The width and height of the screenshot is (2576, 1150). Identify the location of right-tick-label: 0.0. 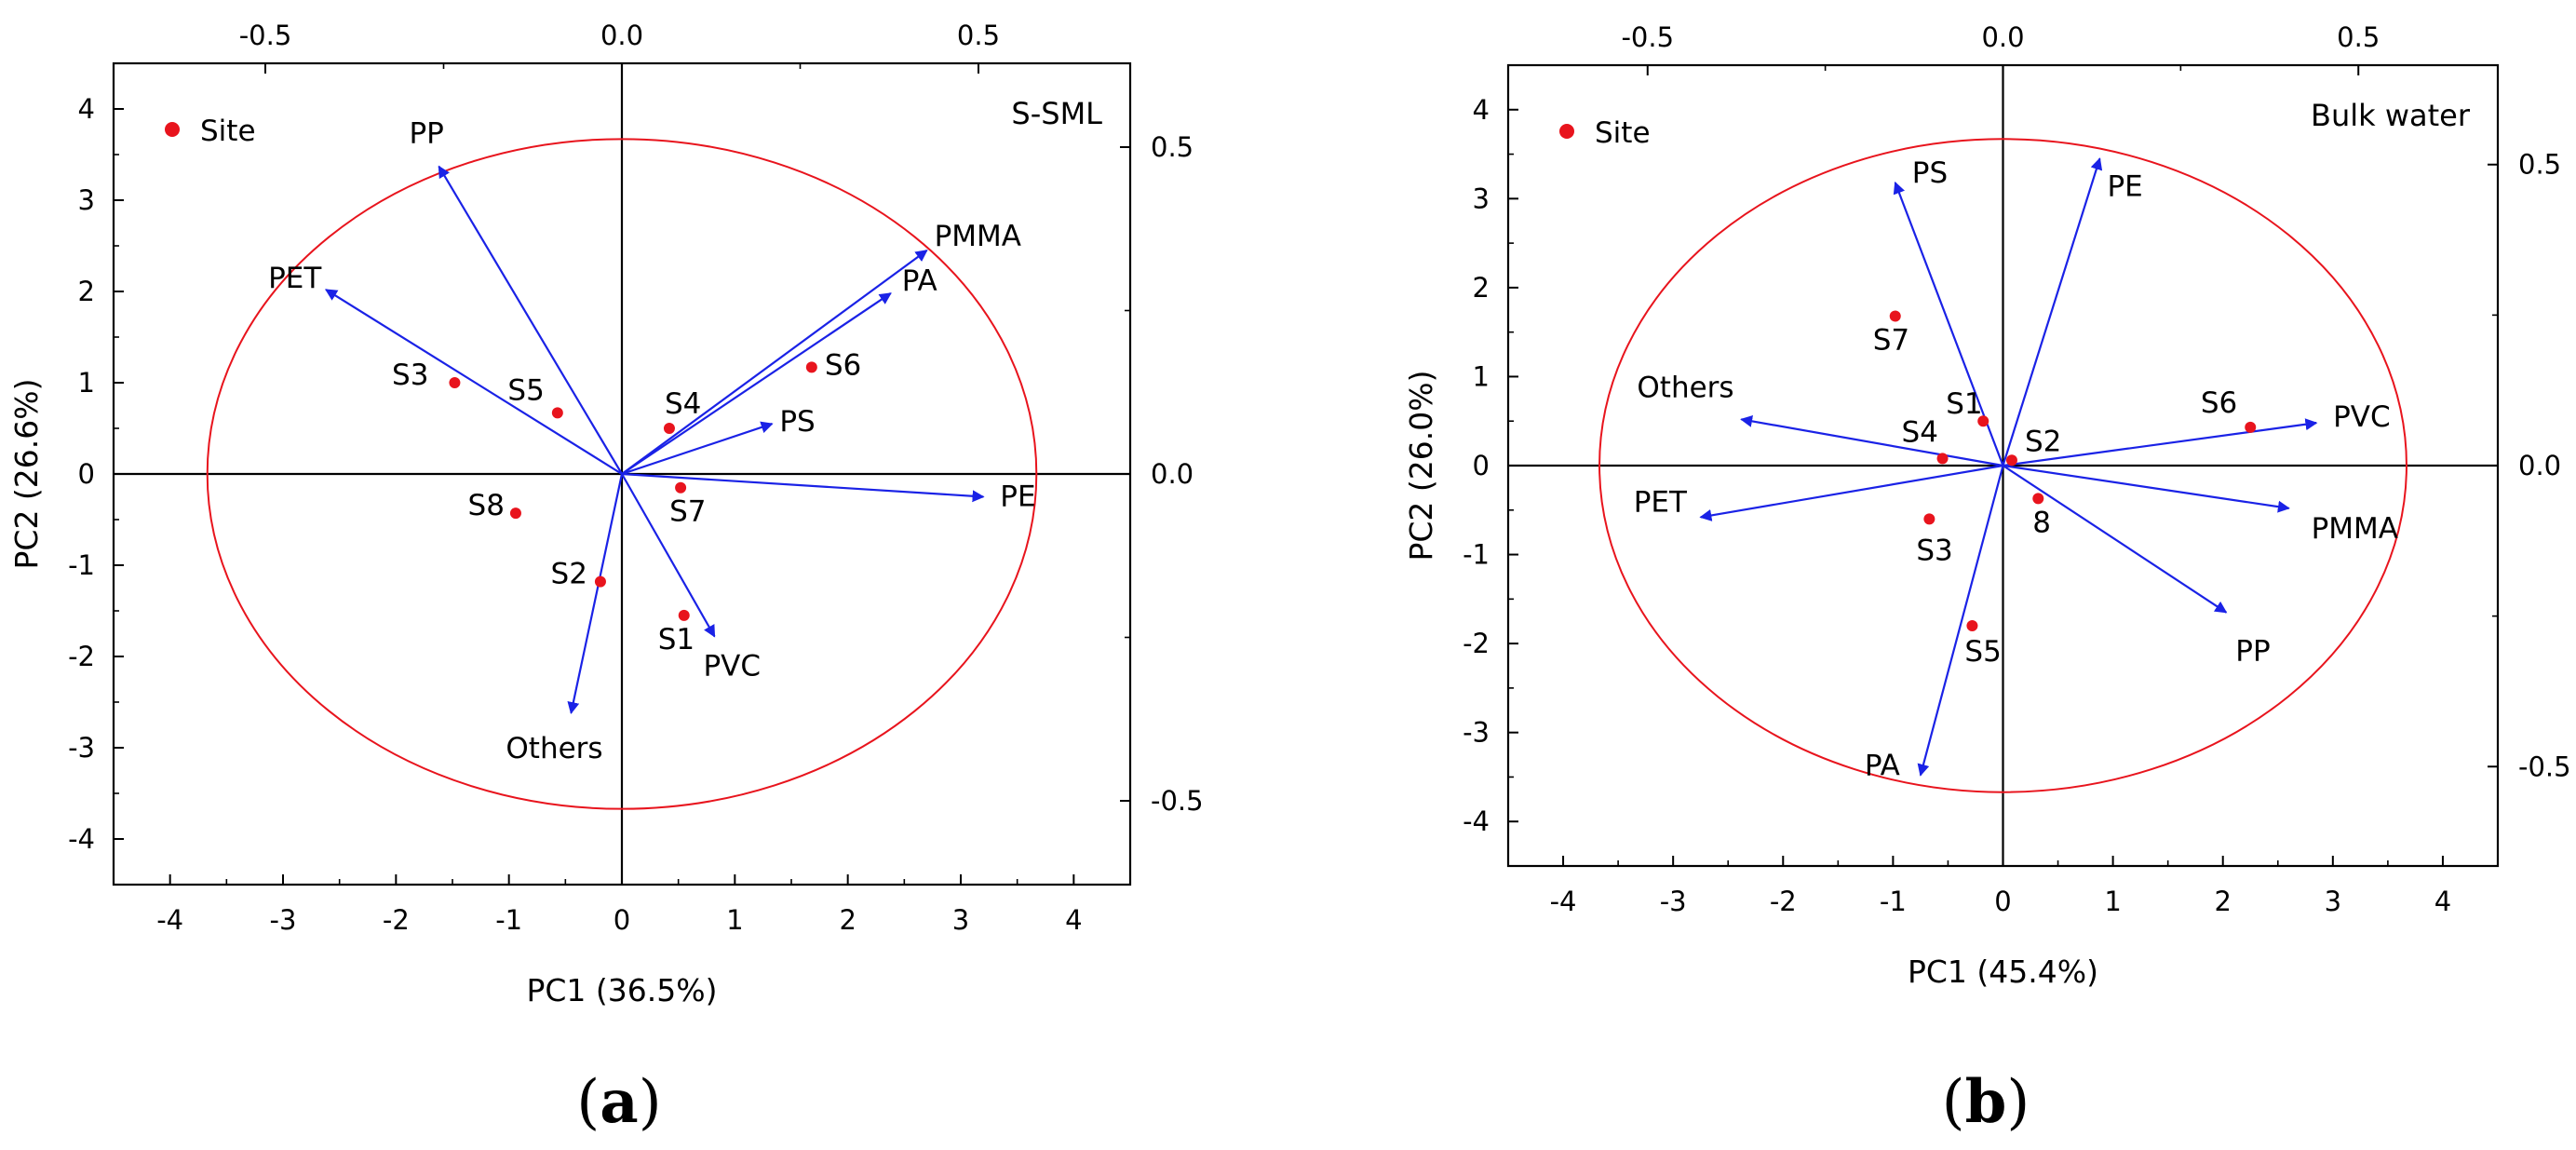
(1172, 474).